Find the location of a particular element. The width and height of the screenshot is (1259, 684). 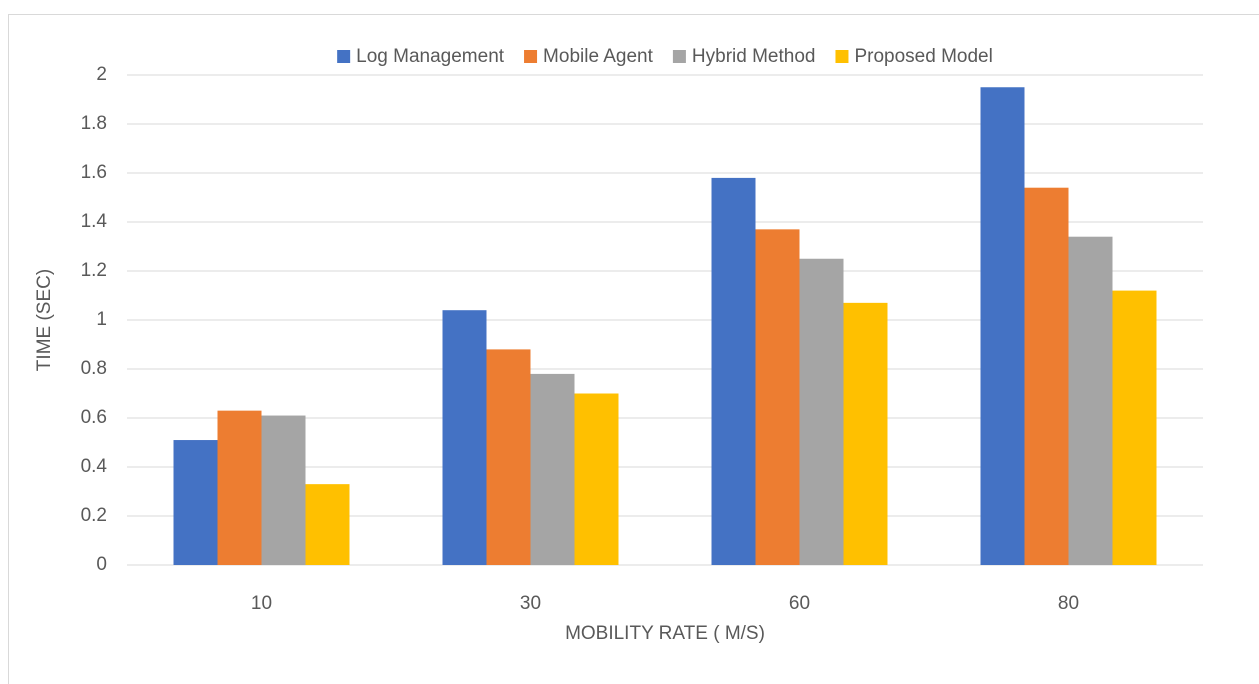

y-tick-label: 1.2 is located at coordinates (94, 270).